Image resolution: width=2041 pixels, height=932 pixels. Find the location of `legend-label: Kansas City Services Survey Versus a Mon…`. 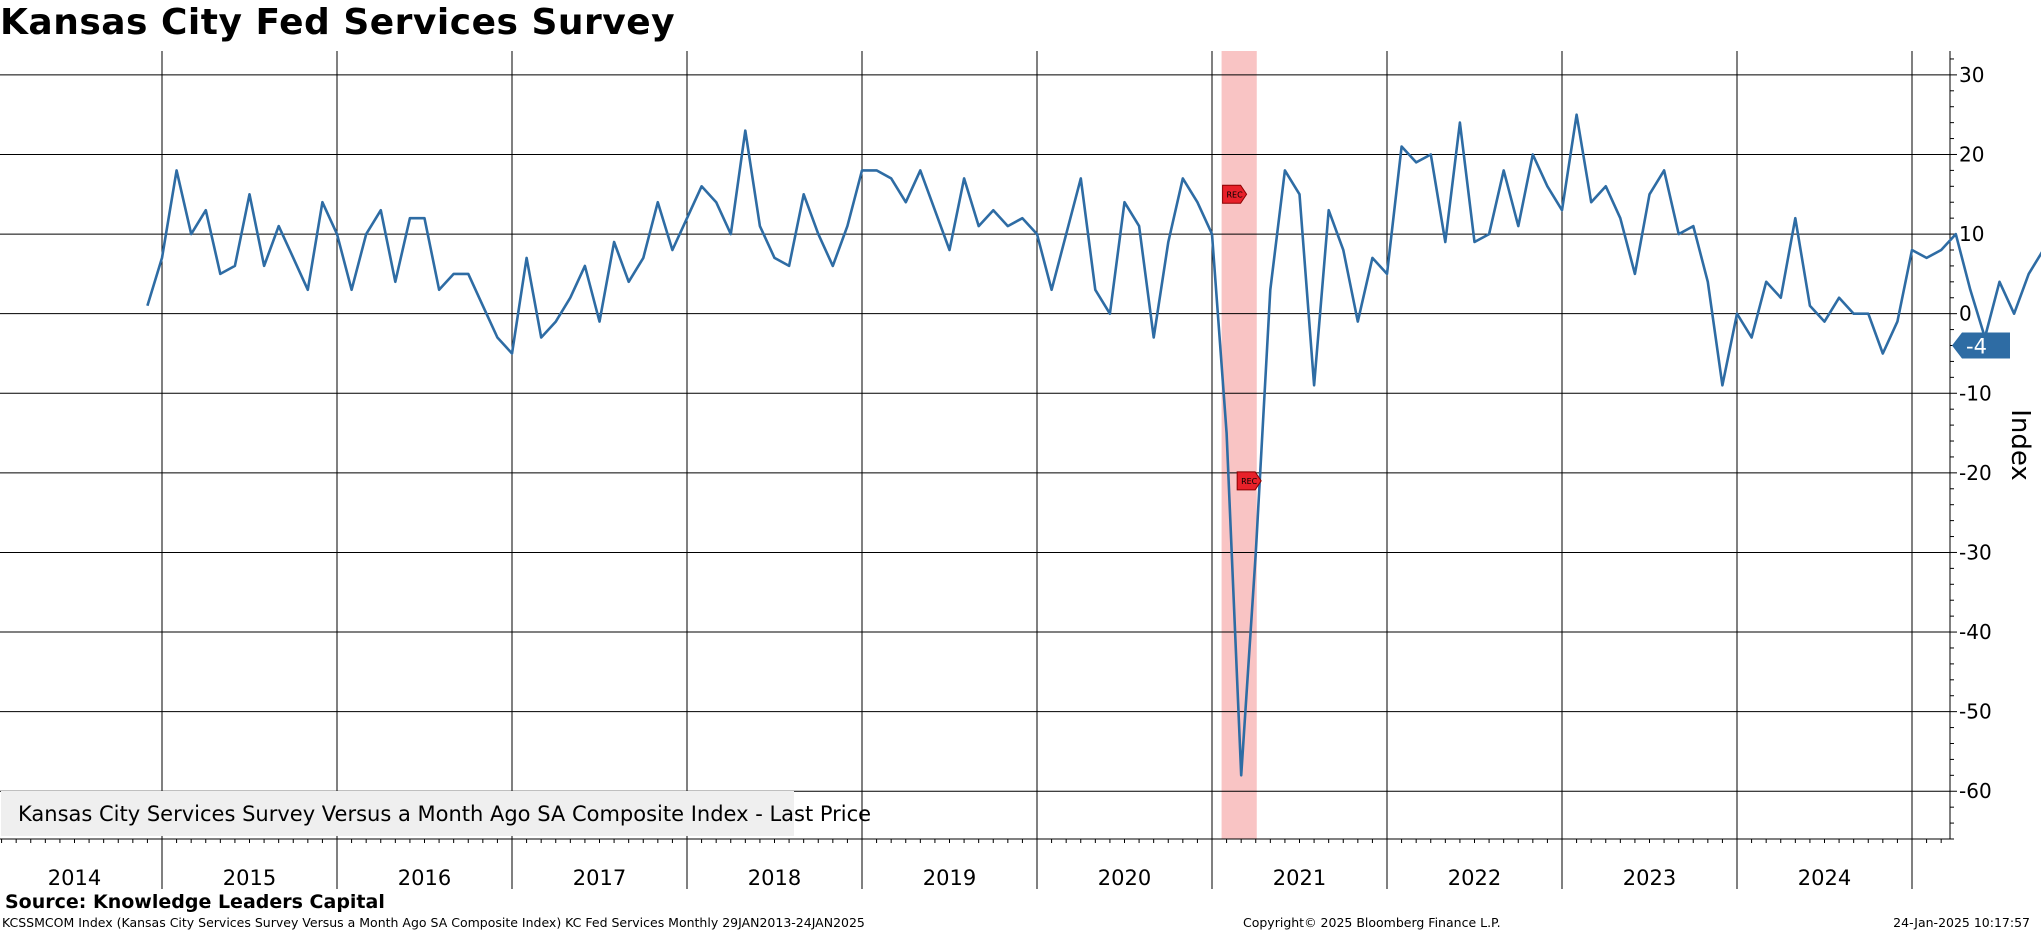

legend-label: Kansas City Services Survey Versus a Mon… is located at coordinates (445, 813).